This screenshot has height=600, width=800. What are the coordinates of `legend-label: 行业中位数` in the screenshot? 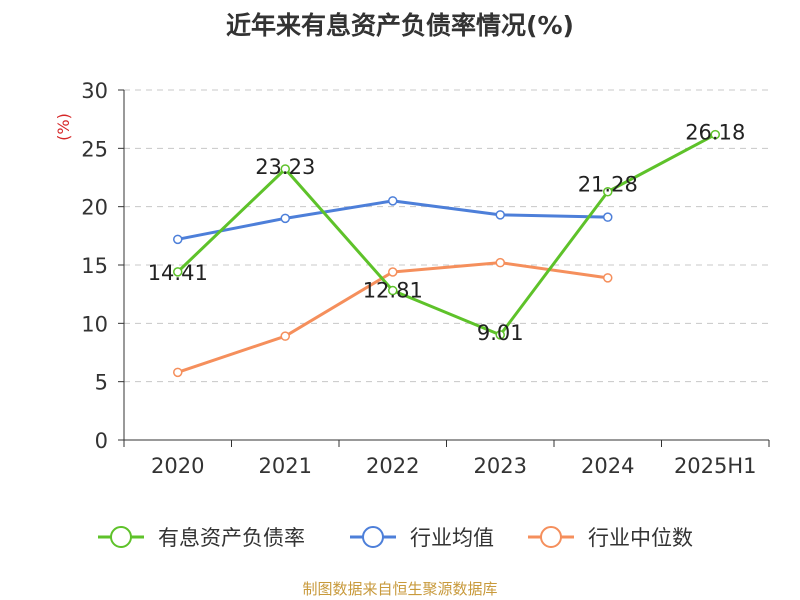 It's located at (640, 538).